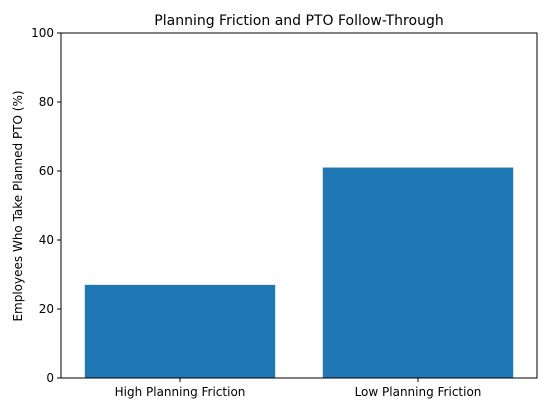 The width and height of the screenshot is (550, 412). I want to click on x-tick-label-1: Low Planning Friction, so click(418, 392).